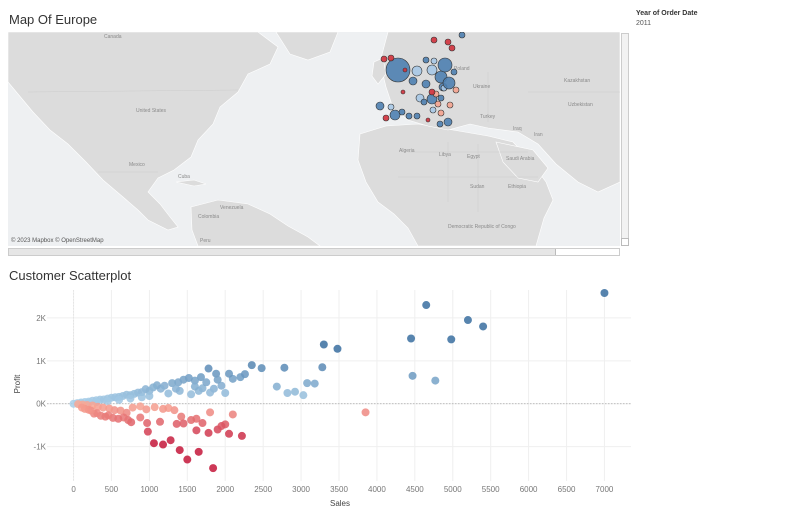 This screenshot has height=521, width=800. Describe the element at coordinates (666, 19) in the screenshot. I see `year-filter: Year of Order Date 2011` at that location.